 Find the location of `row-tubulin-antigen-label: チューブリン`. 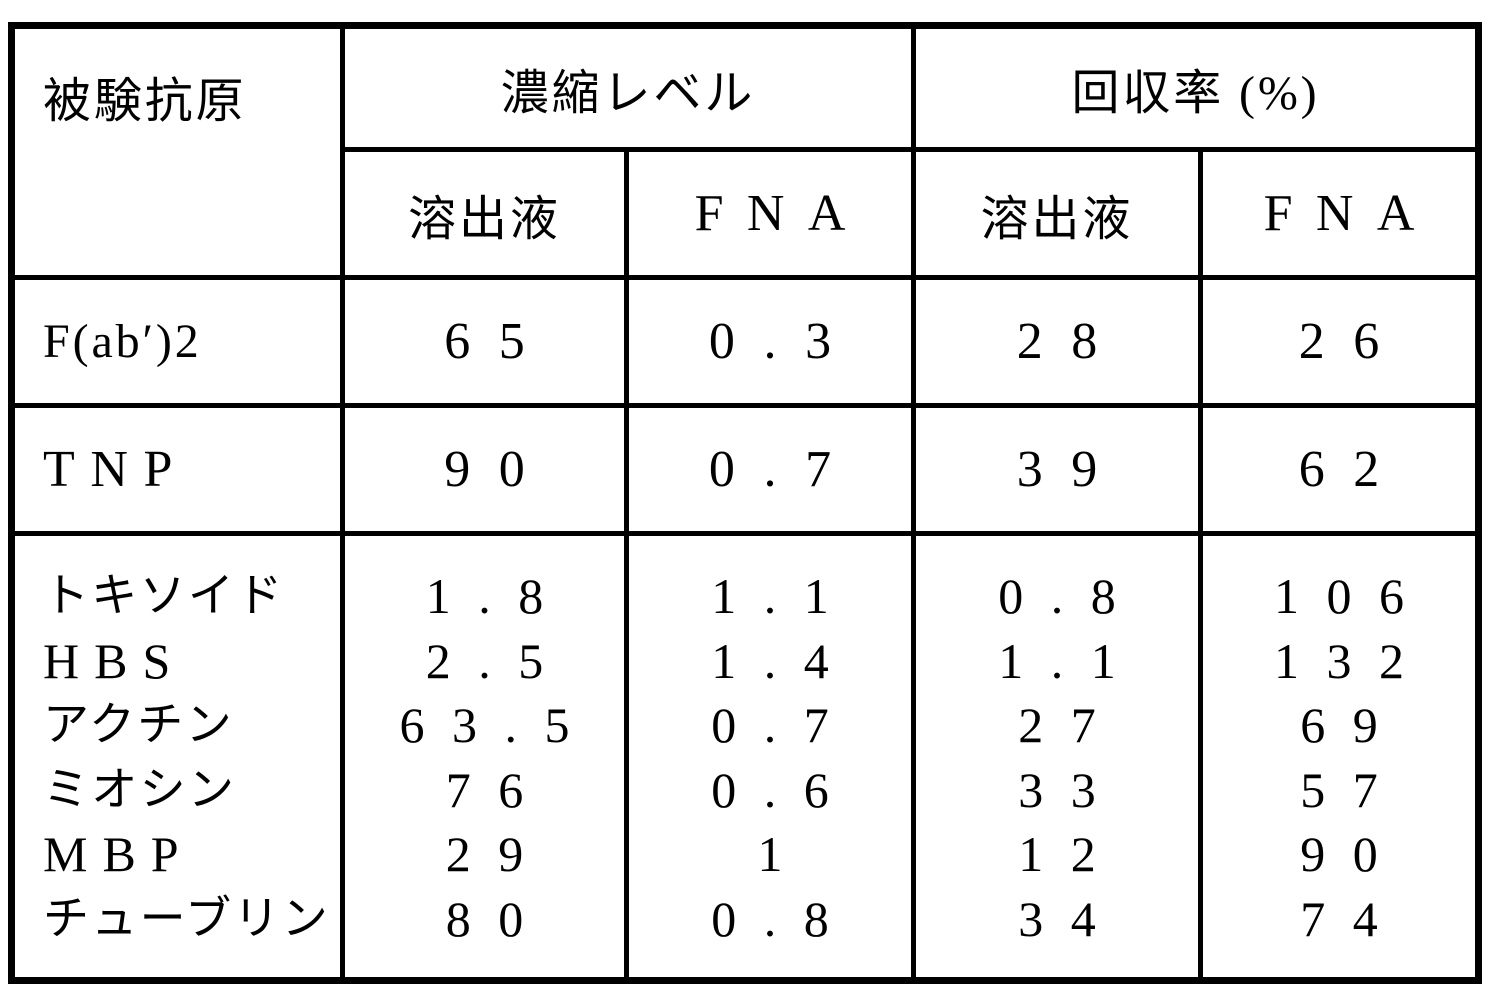

row-tubulin-antigen-label: チューブリン is located at coordinates (187, 918).